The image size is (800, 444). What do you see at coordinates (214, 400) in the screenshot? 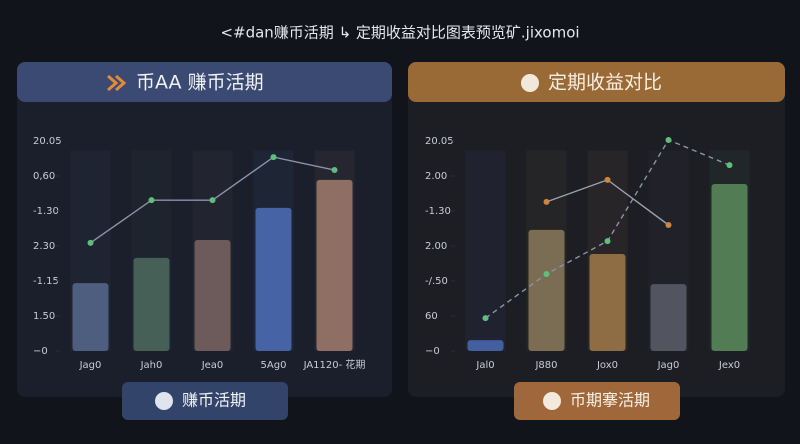
I see `button-label: 赚币活期` at bounding box center [214, 400].